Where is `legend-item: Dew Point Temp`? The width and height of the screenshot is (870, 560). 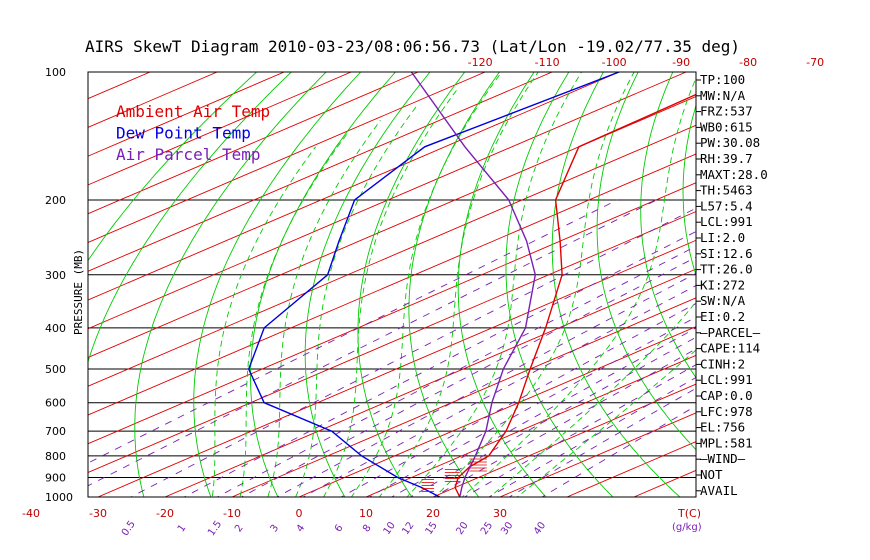 legend-item: Dew Point Temp is located at coordinates (183, 133).